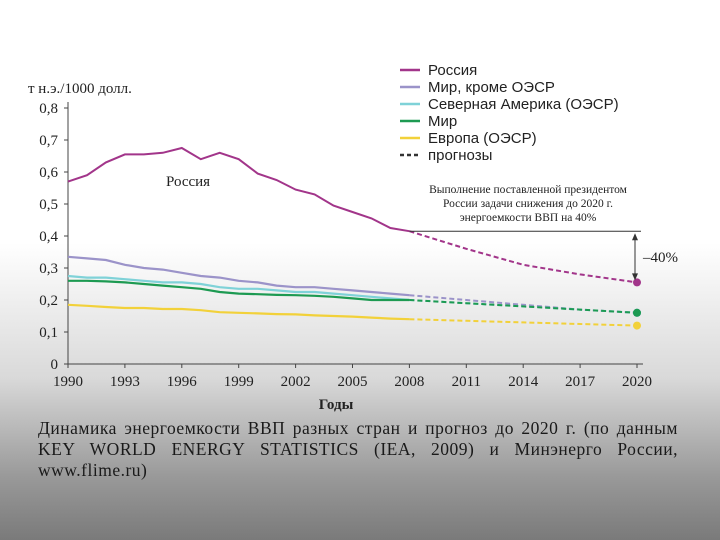 This screenshot has height=540, width=720. Describe the element at coordinates (660, 258) in the screenshot. I see `reduction-label: –40%` at that location.